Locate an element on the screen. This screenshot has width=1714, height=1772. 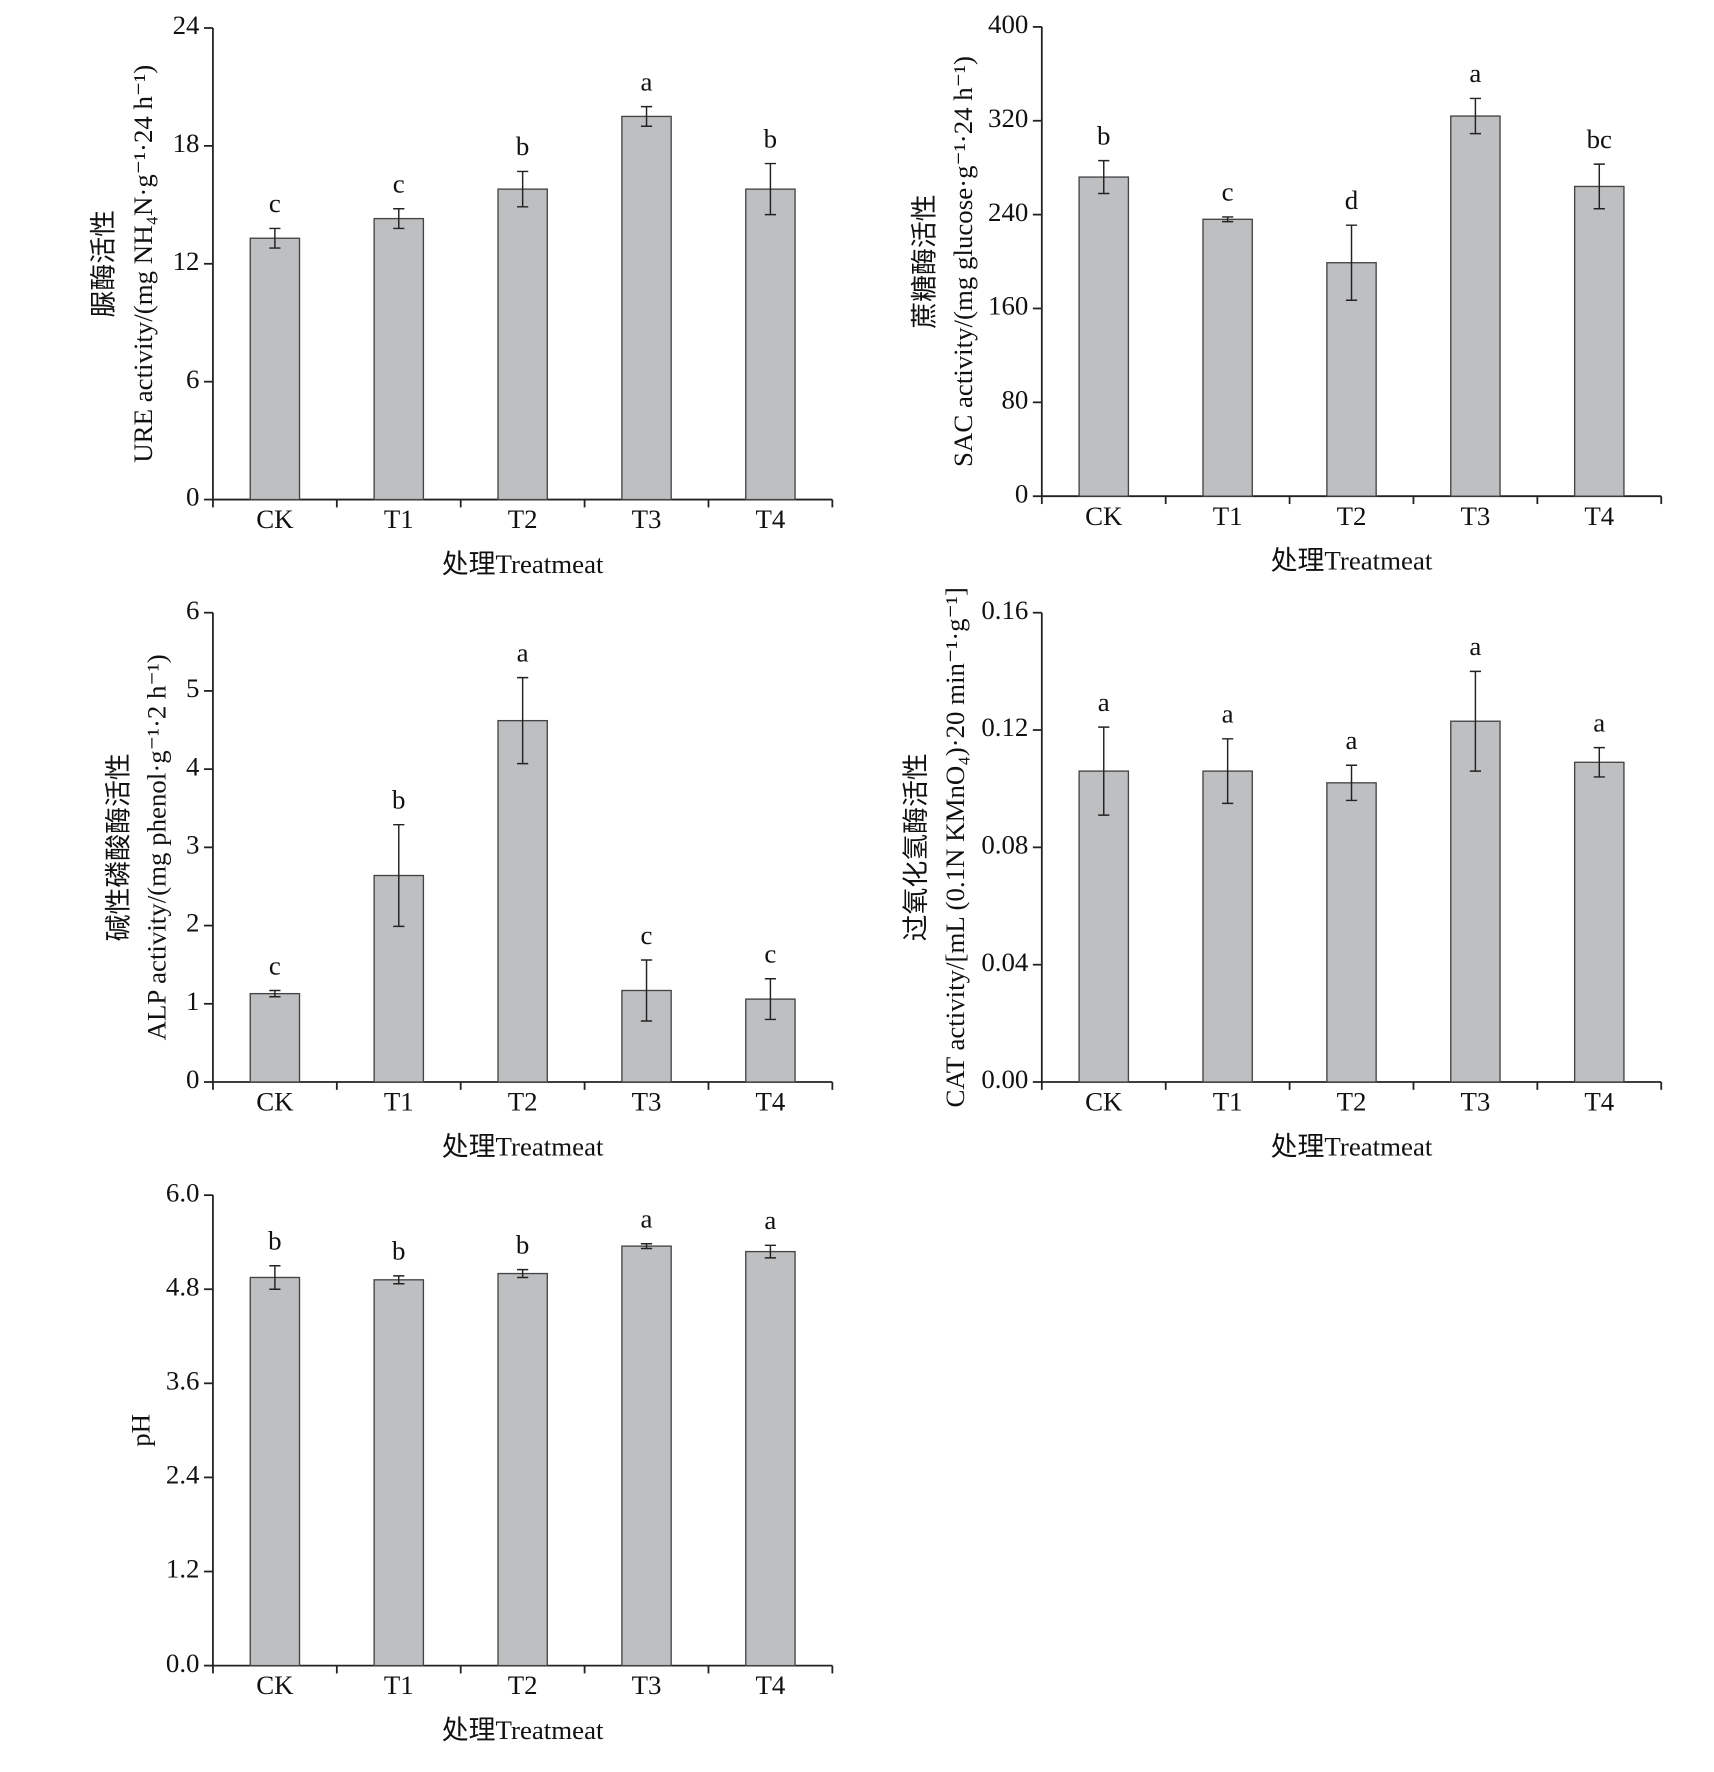
y-tick-label: 0.04 is located at coordinates (1005, 962).